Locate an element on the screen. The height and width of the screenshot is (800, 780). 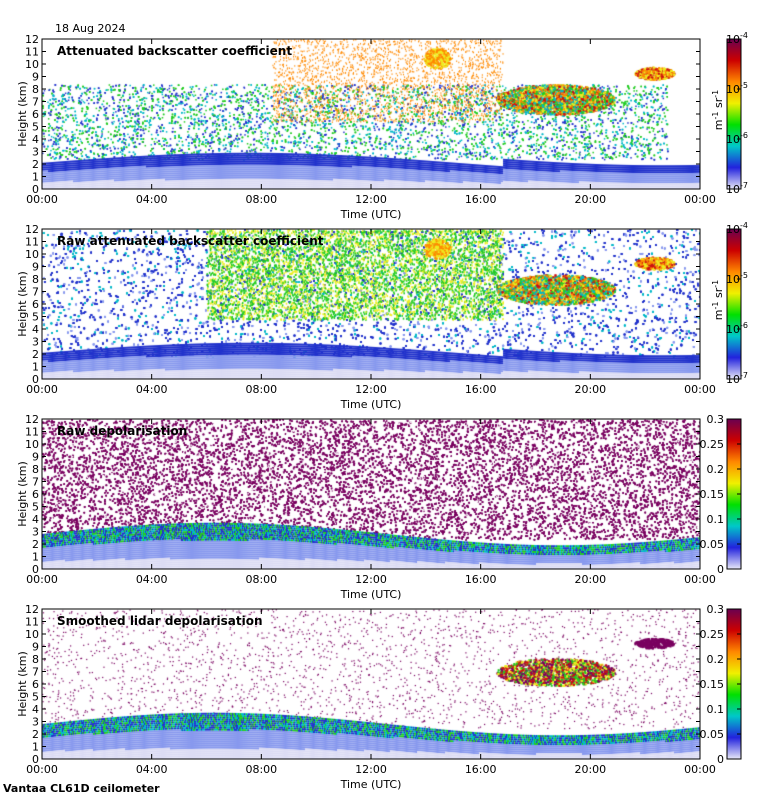
colorbar-unit: m-1 sr-1 is located at coordinates (718, 110).